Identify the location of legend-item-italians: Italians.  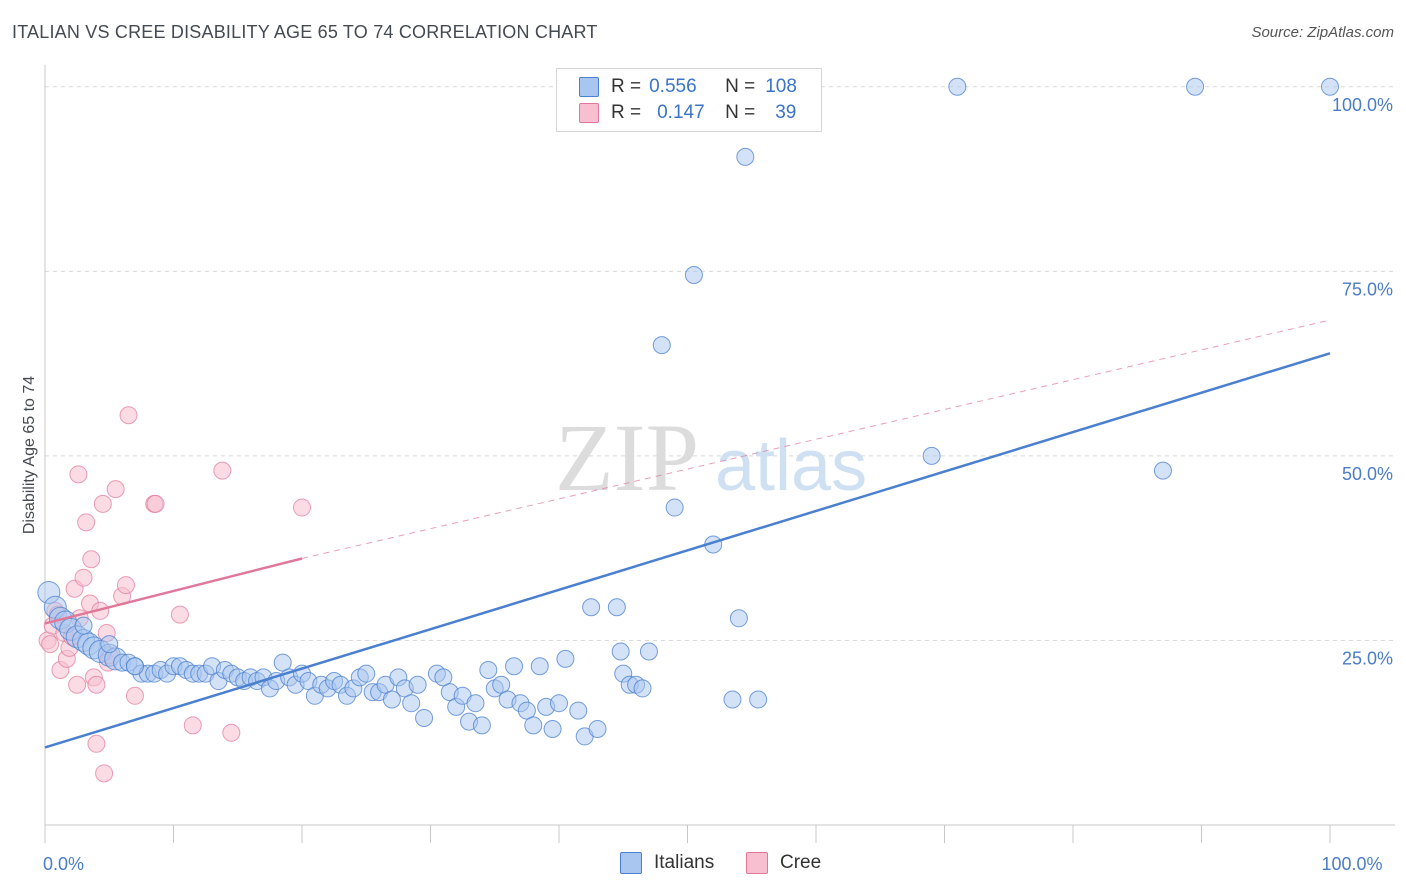
(667, 863).